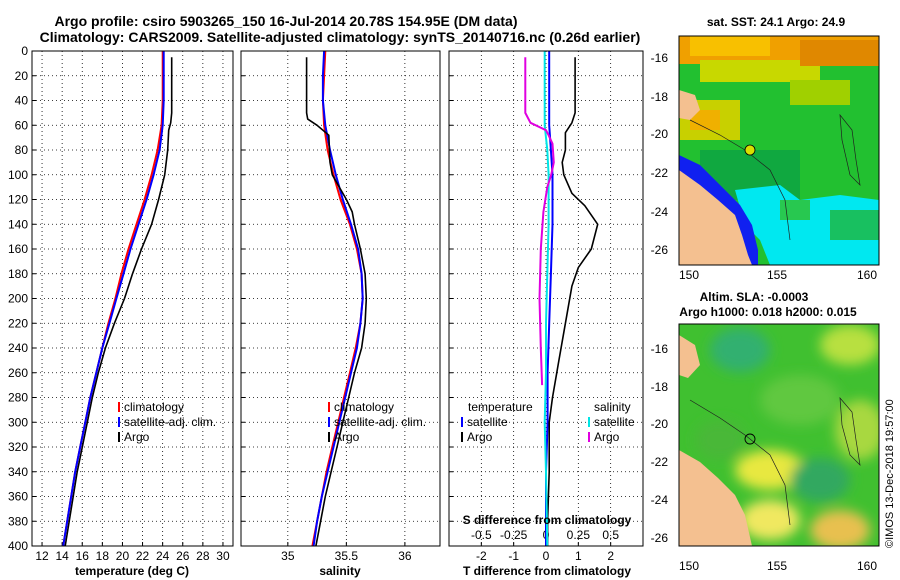 The width and height of the screenshot is (900, 580). I want to click on depth-tick-label: 320, so click(18, 447).